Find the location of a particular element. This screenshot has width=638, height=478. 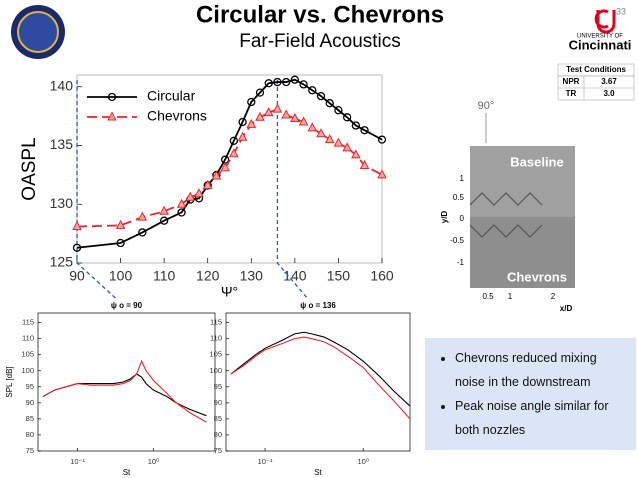

schlieren-top is located at coordinates (522, 181).